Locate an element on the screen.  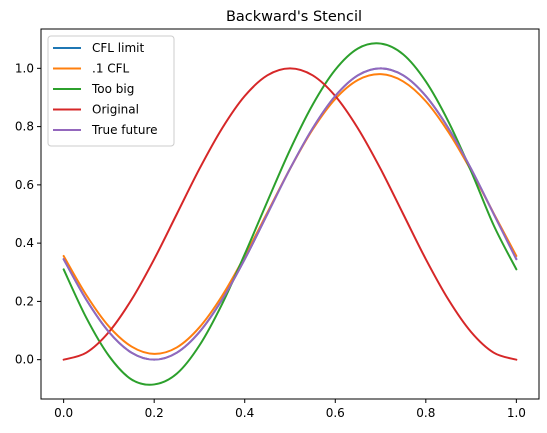
x-tick-label: 0.2 is located at coordinates (154, 413).